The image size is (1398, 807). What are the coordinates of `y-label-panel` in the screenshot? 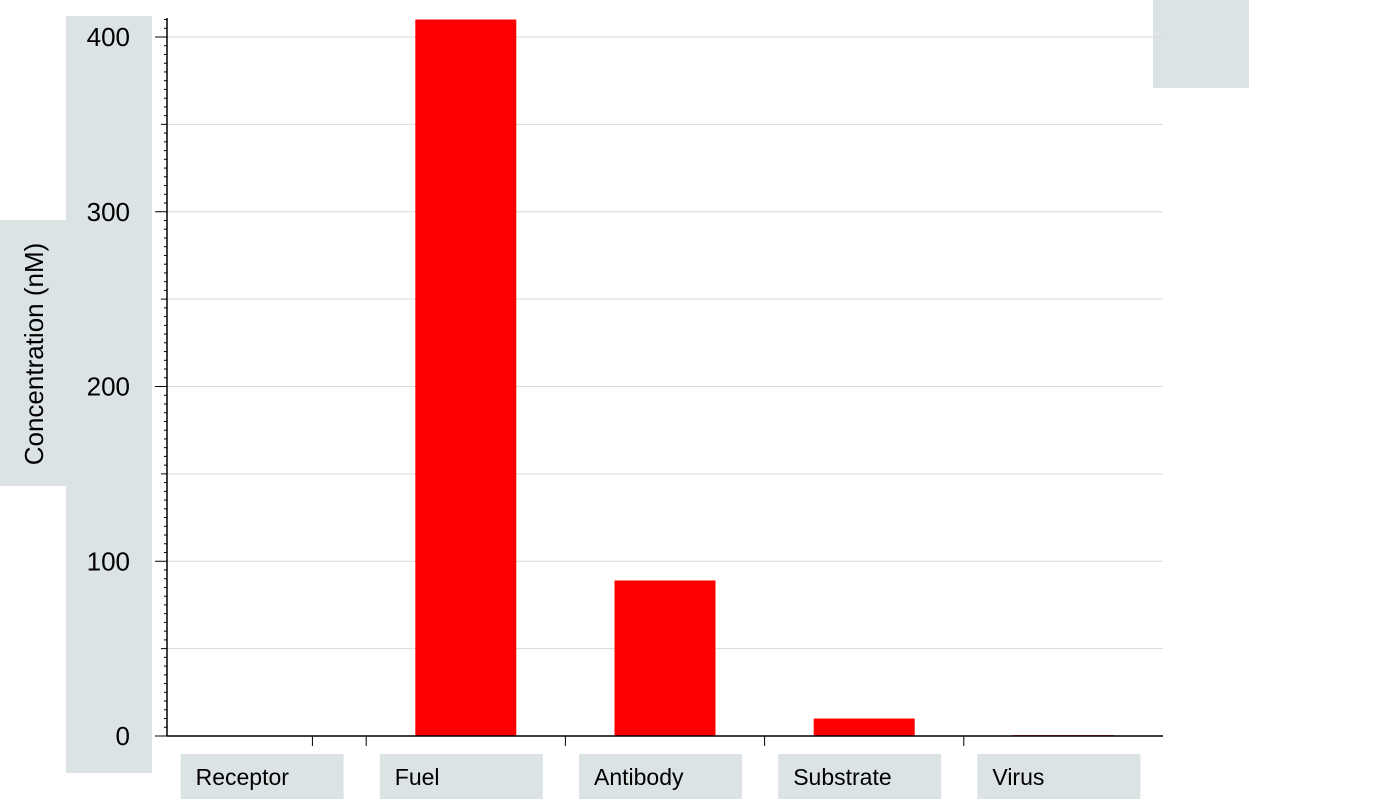 It's located at (33, 353).